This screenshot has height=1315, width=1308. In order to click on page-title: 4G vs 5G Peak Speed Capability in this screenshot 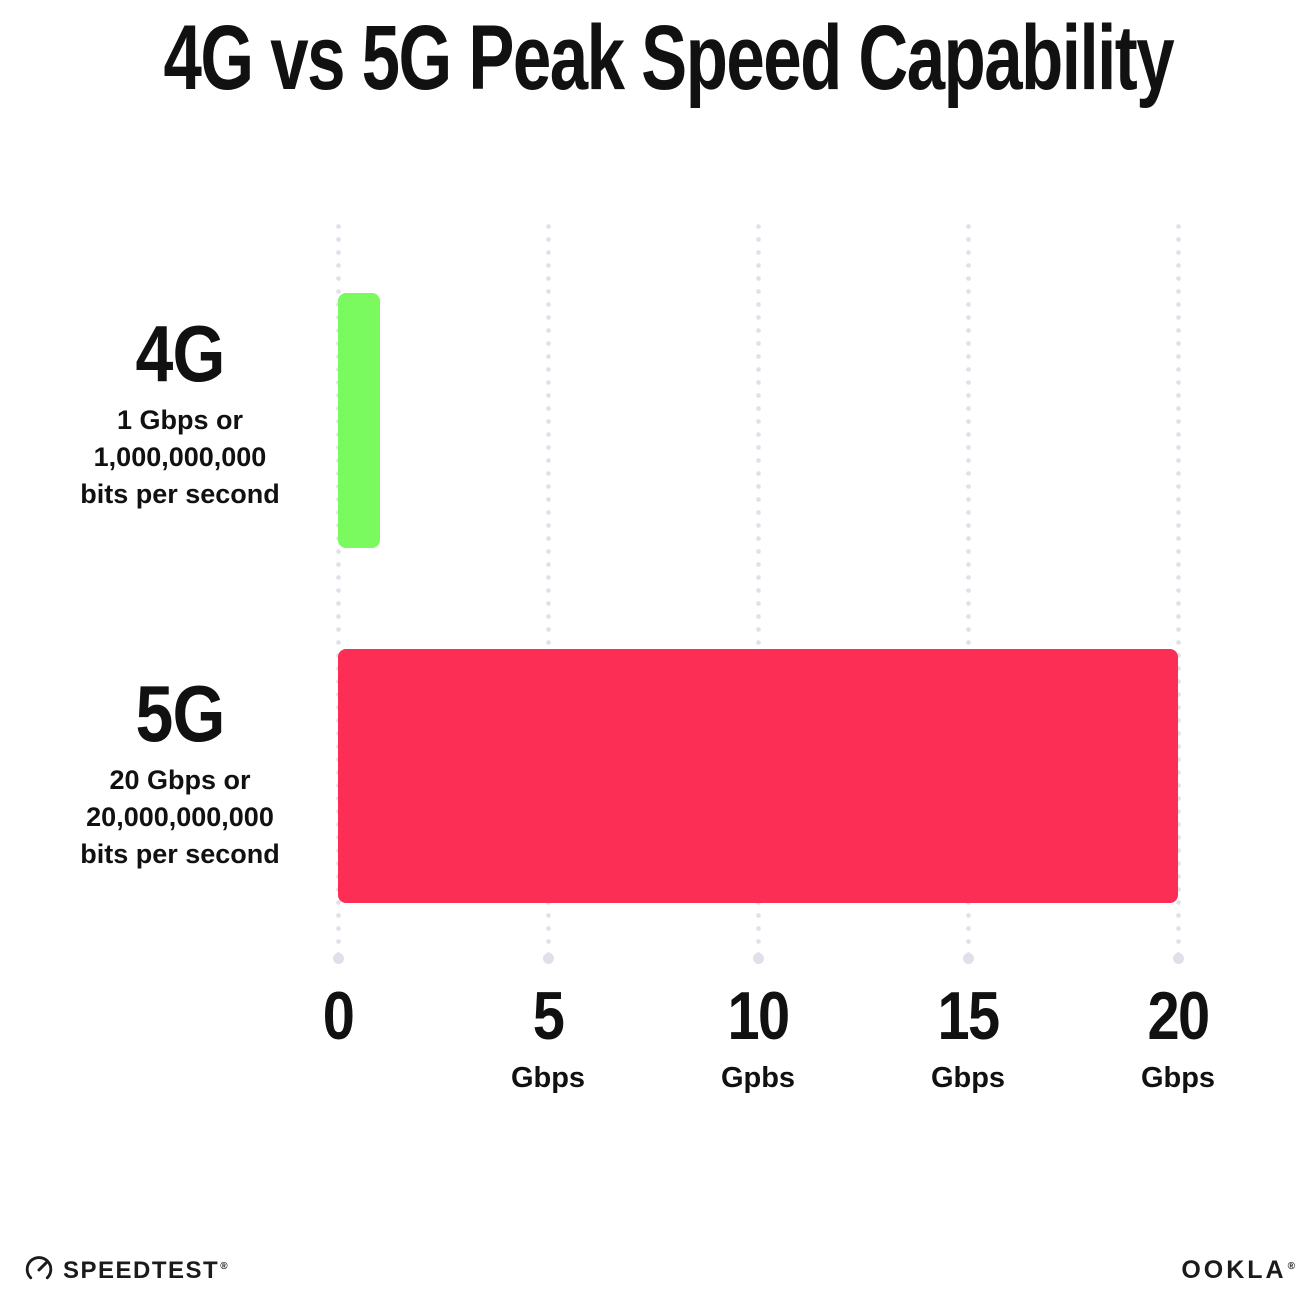, I will do `click(669, 58)`.